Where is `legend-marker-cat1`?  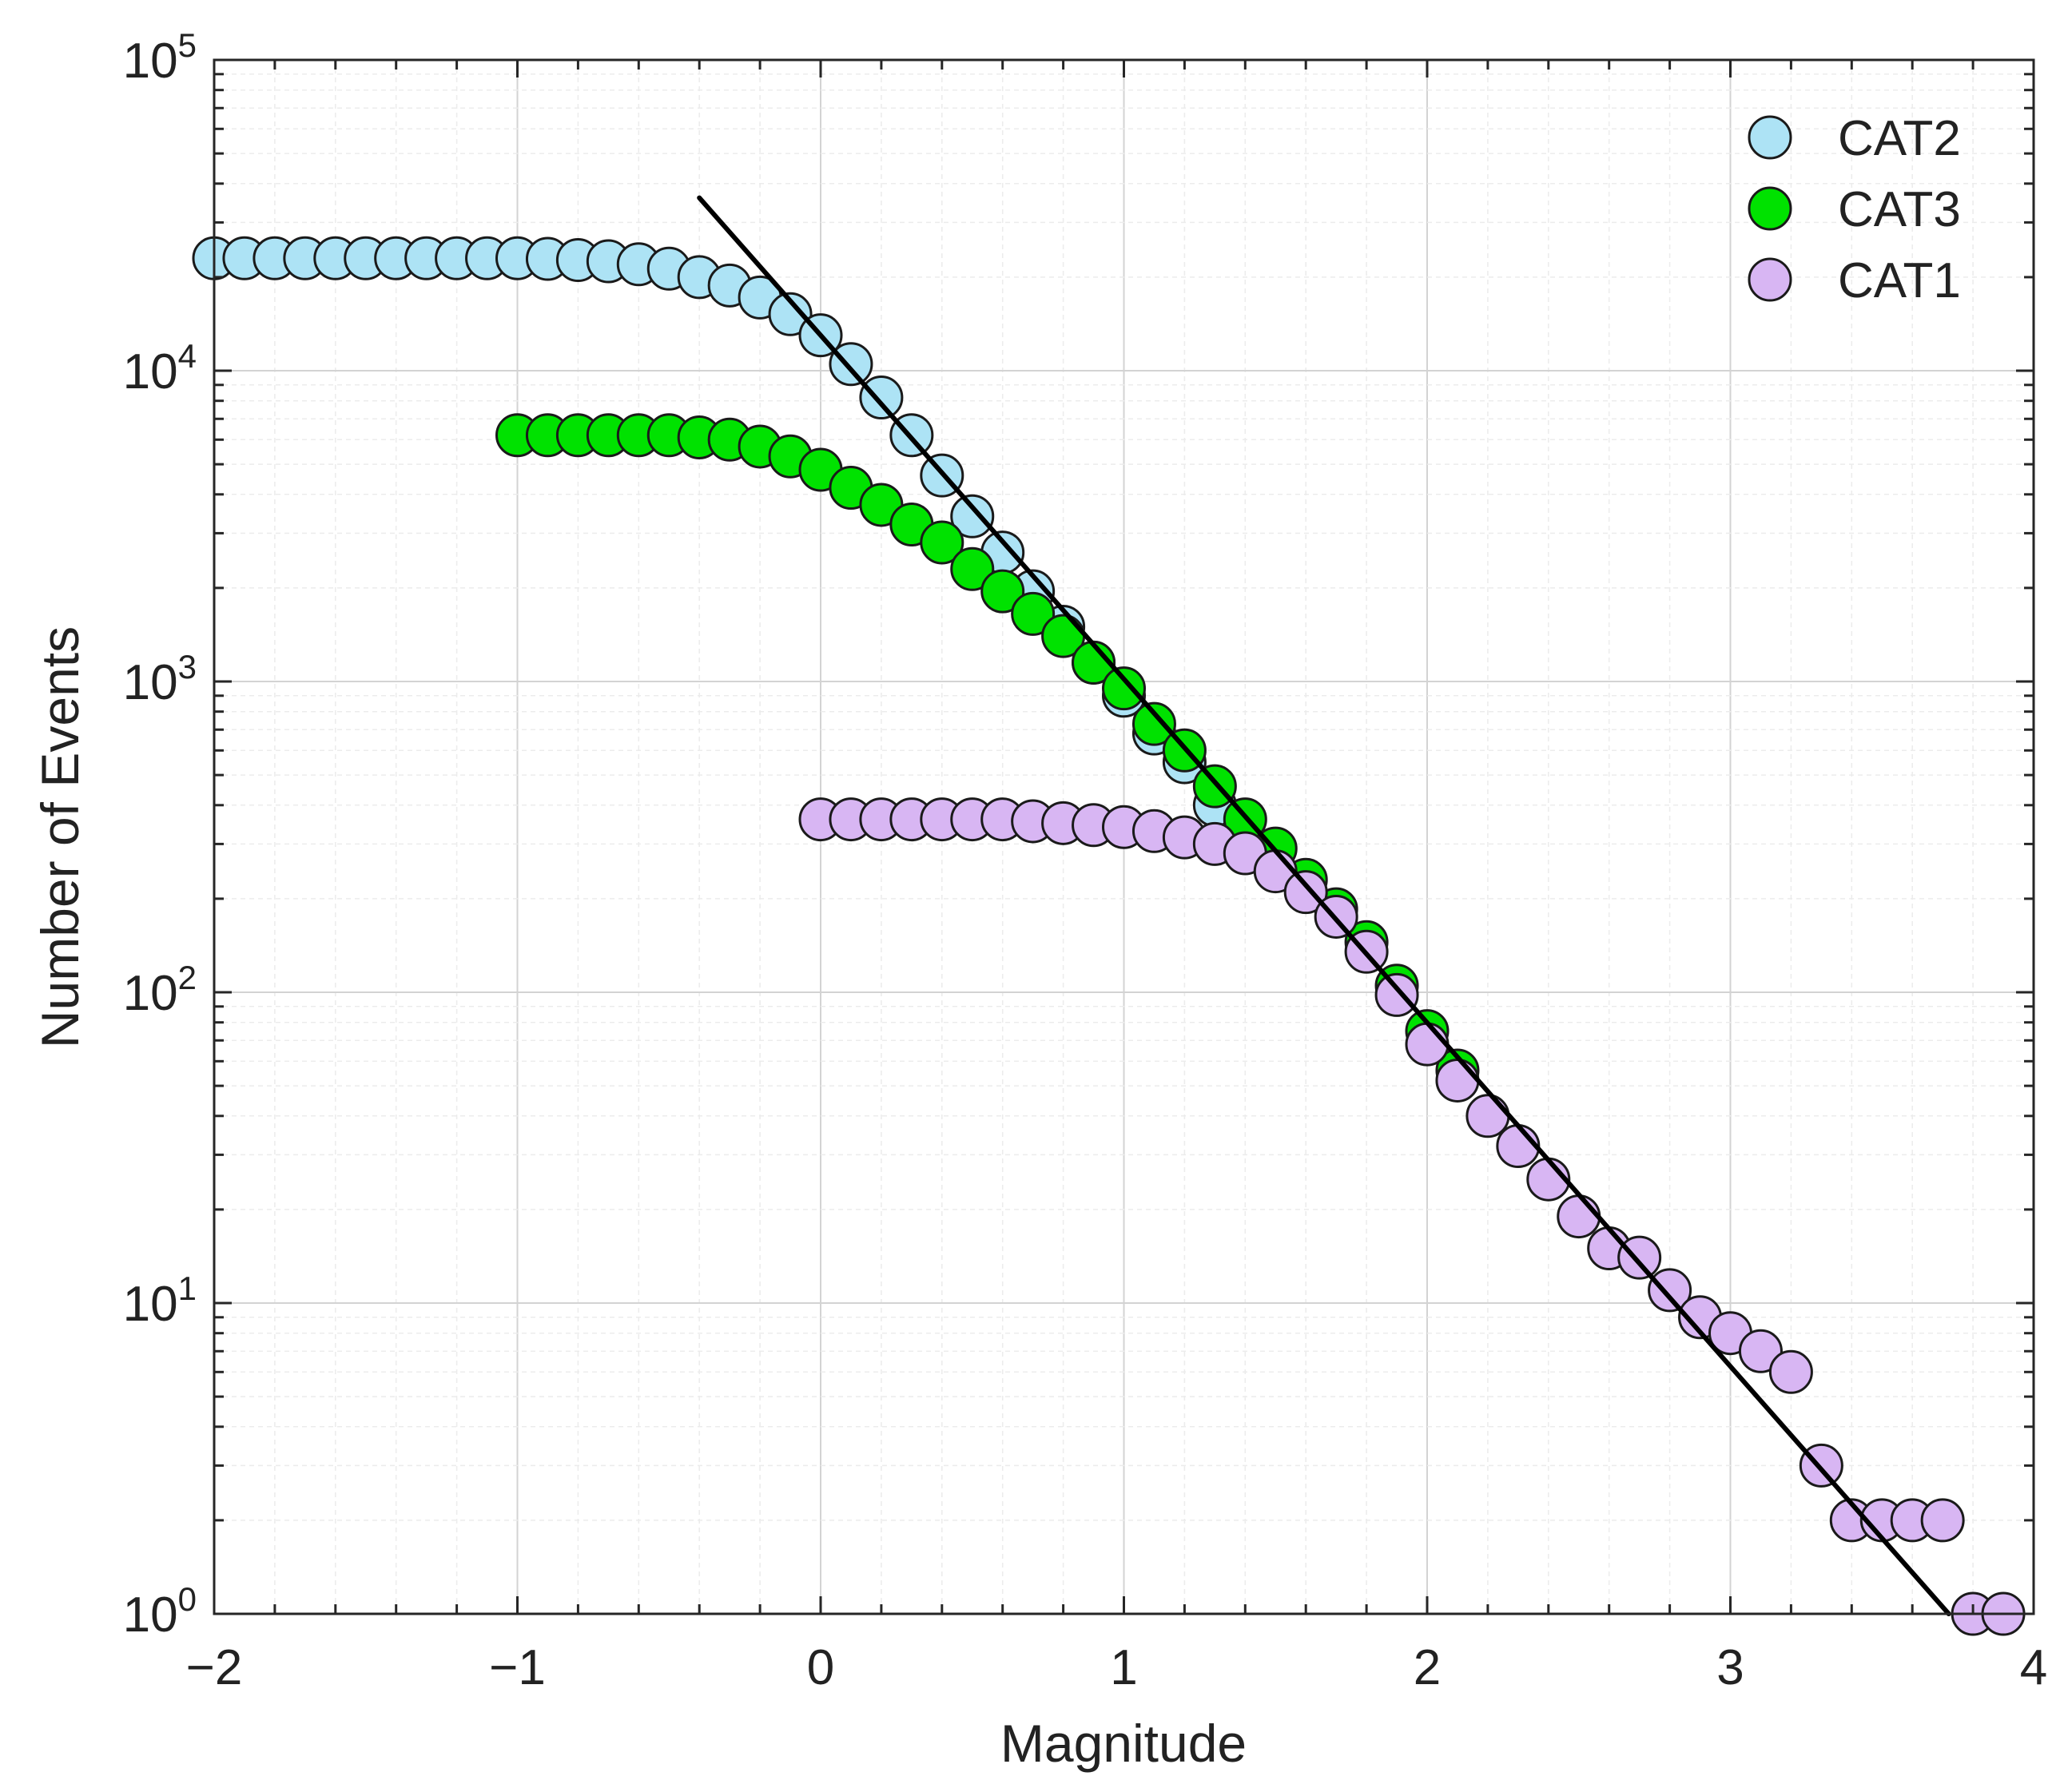 legend-marker-cat1 is located at coordinates (1770, 280).